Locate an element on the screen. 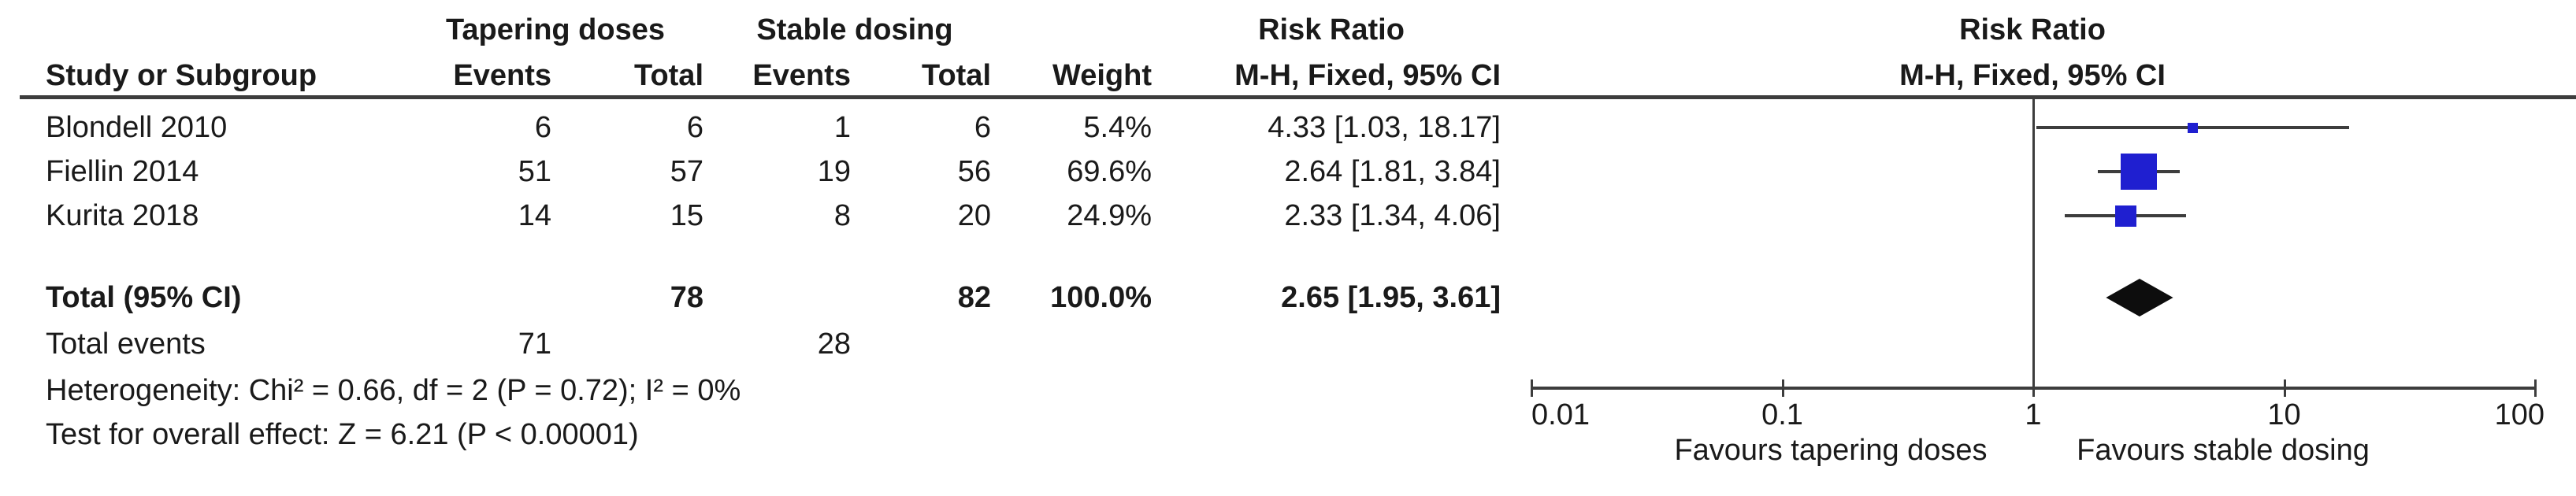  cell-stable-events: 19 is located at coordinates (834, 171).